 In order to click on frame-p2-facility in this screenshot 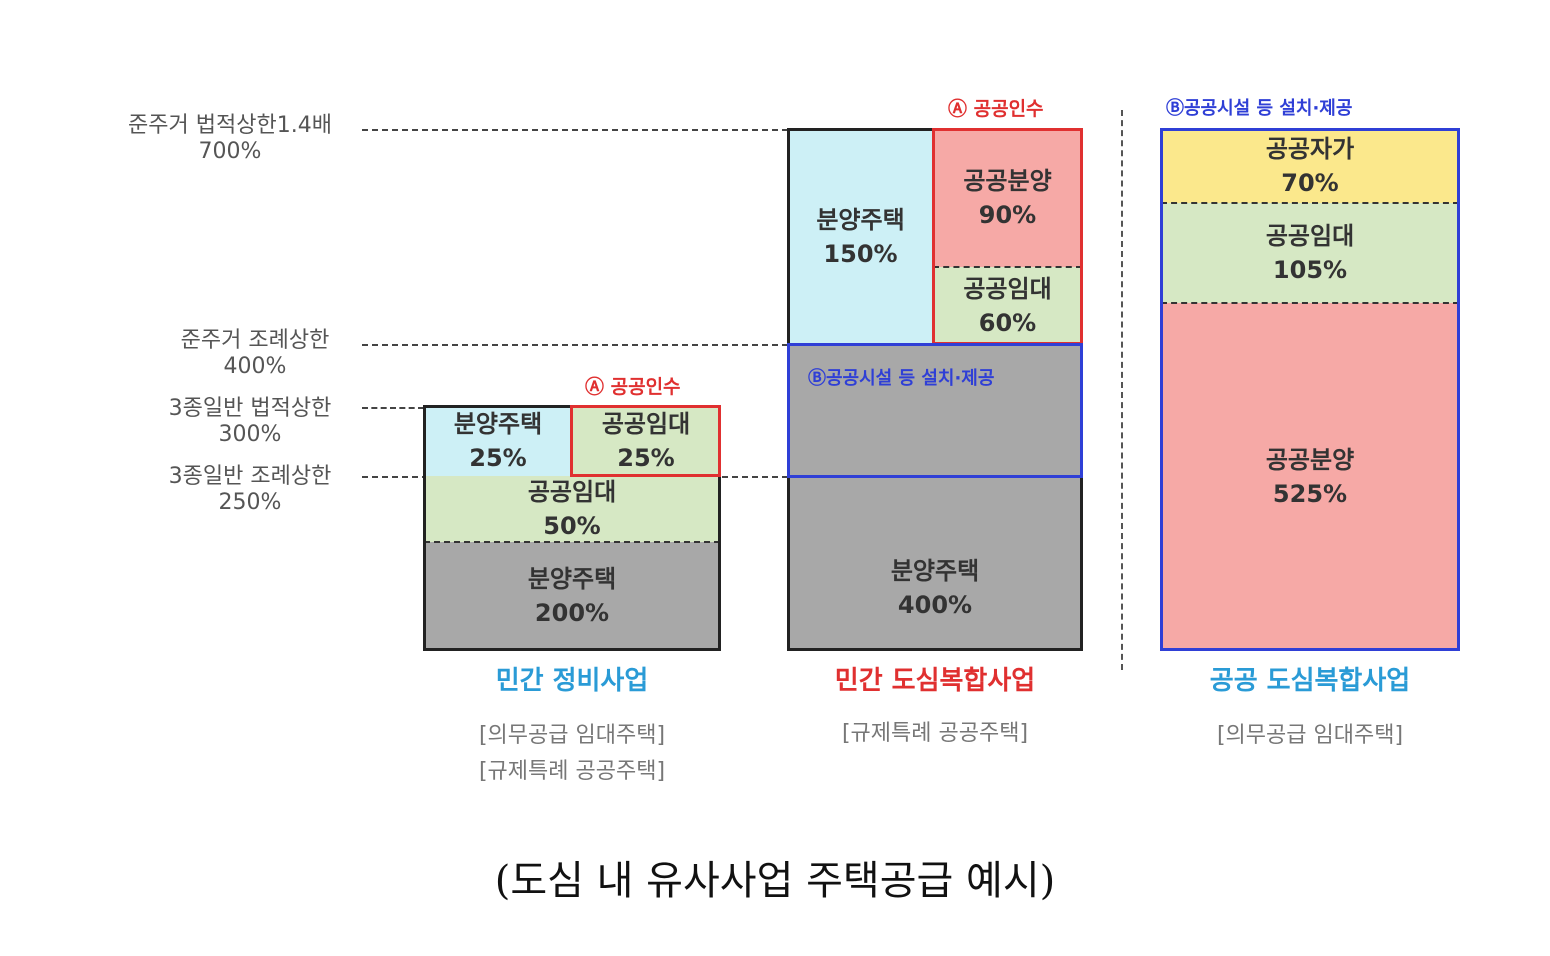, I will do `click(935, 410)`.